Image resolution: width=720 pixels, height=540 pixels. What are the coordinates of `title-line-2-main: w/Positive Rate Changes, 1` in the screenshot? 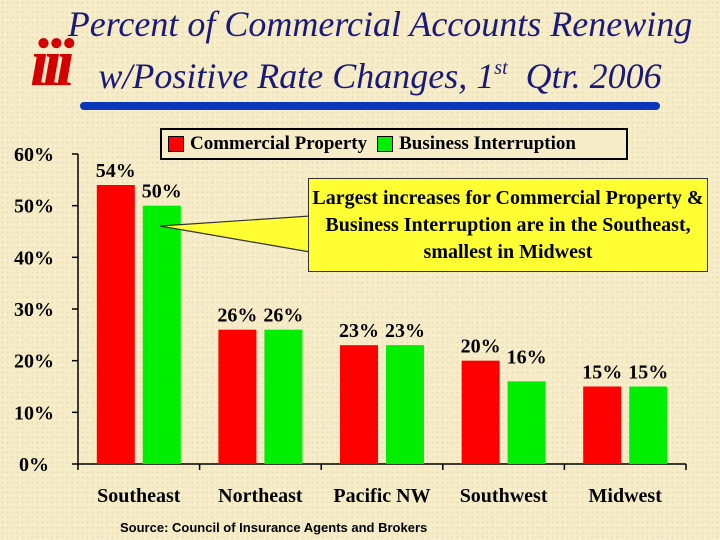 It's located at (296, 76).